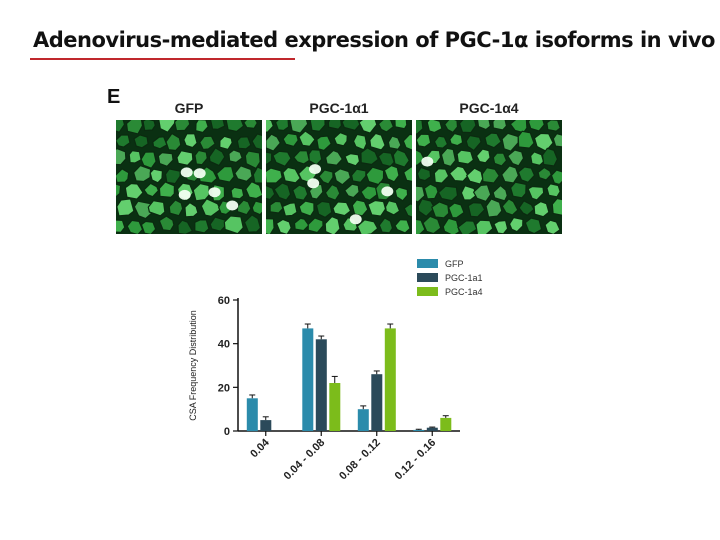 The height and width of the screenshot is (540, 720). Describe the element at coordinates (224, 345) in the screenshot. I see `y-tick-label: 40` at that location.